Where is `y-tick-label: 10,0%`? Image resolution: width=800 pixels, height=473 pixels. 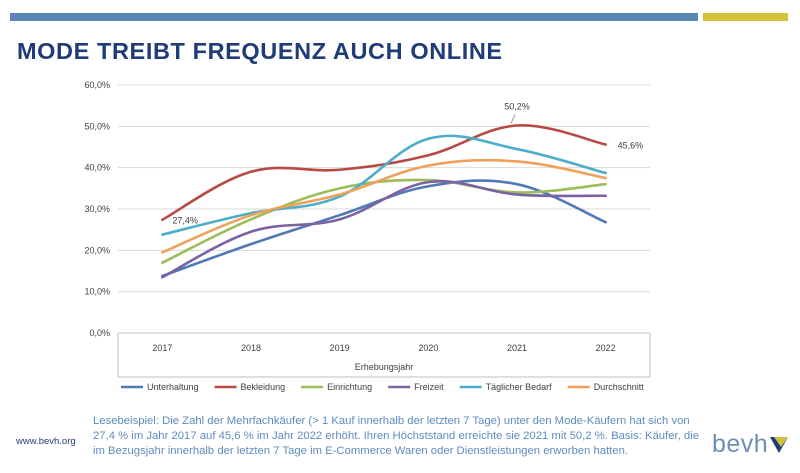
y-tick-label: 10,0% is located at coordinates (97, 292).